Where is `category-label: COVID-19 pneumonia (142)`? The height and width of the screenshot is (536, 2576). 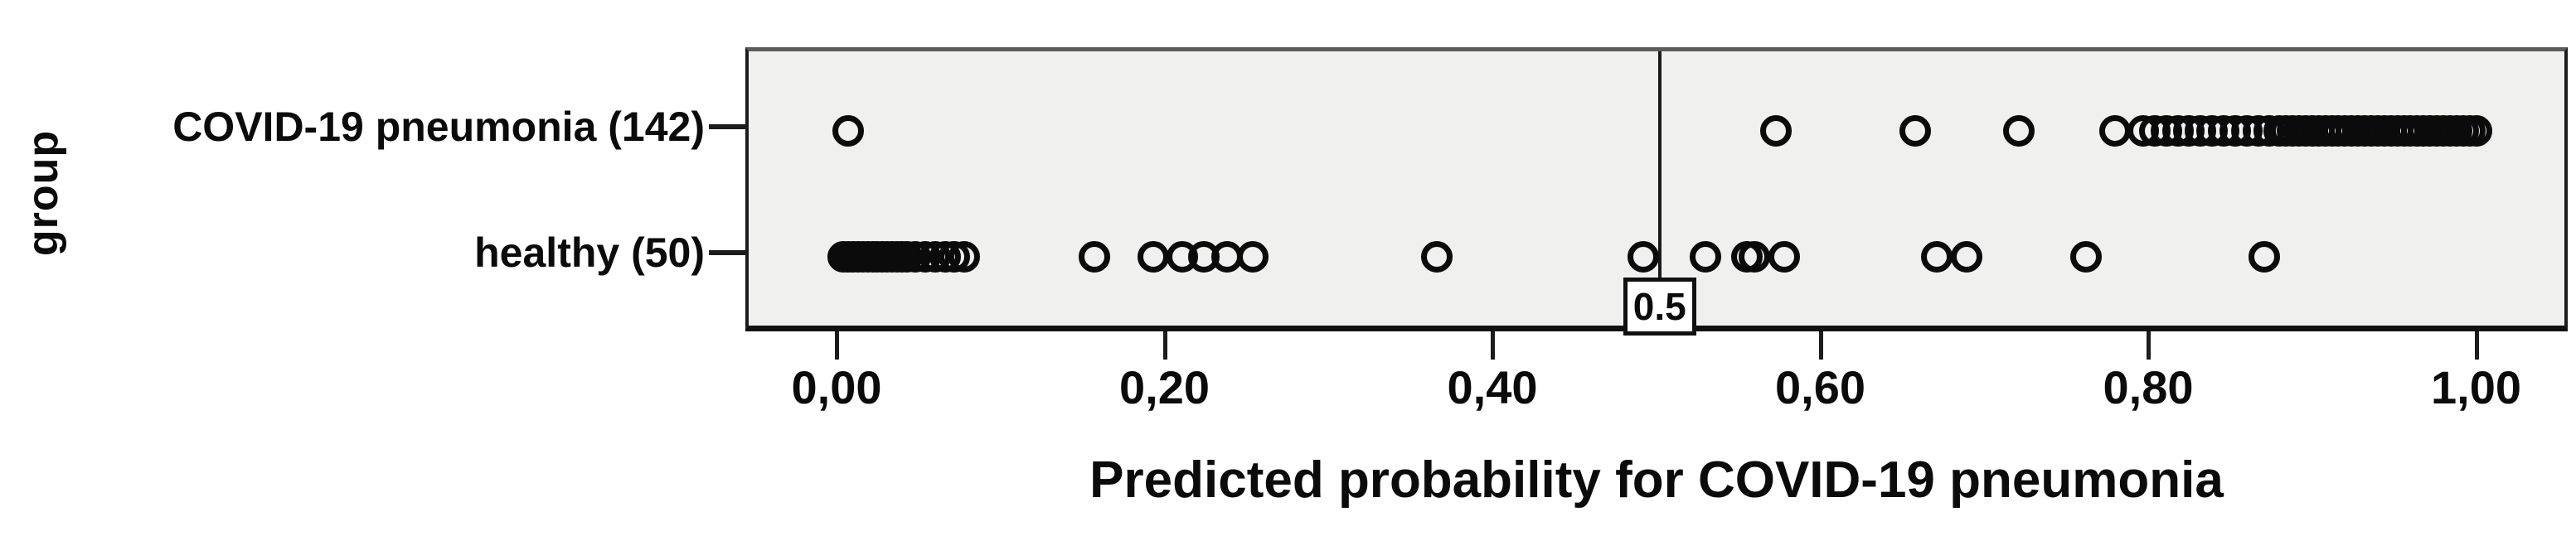 category-label: COVID-19 pneumonia (142) is located at coordinates (438, 127).